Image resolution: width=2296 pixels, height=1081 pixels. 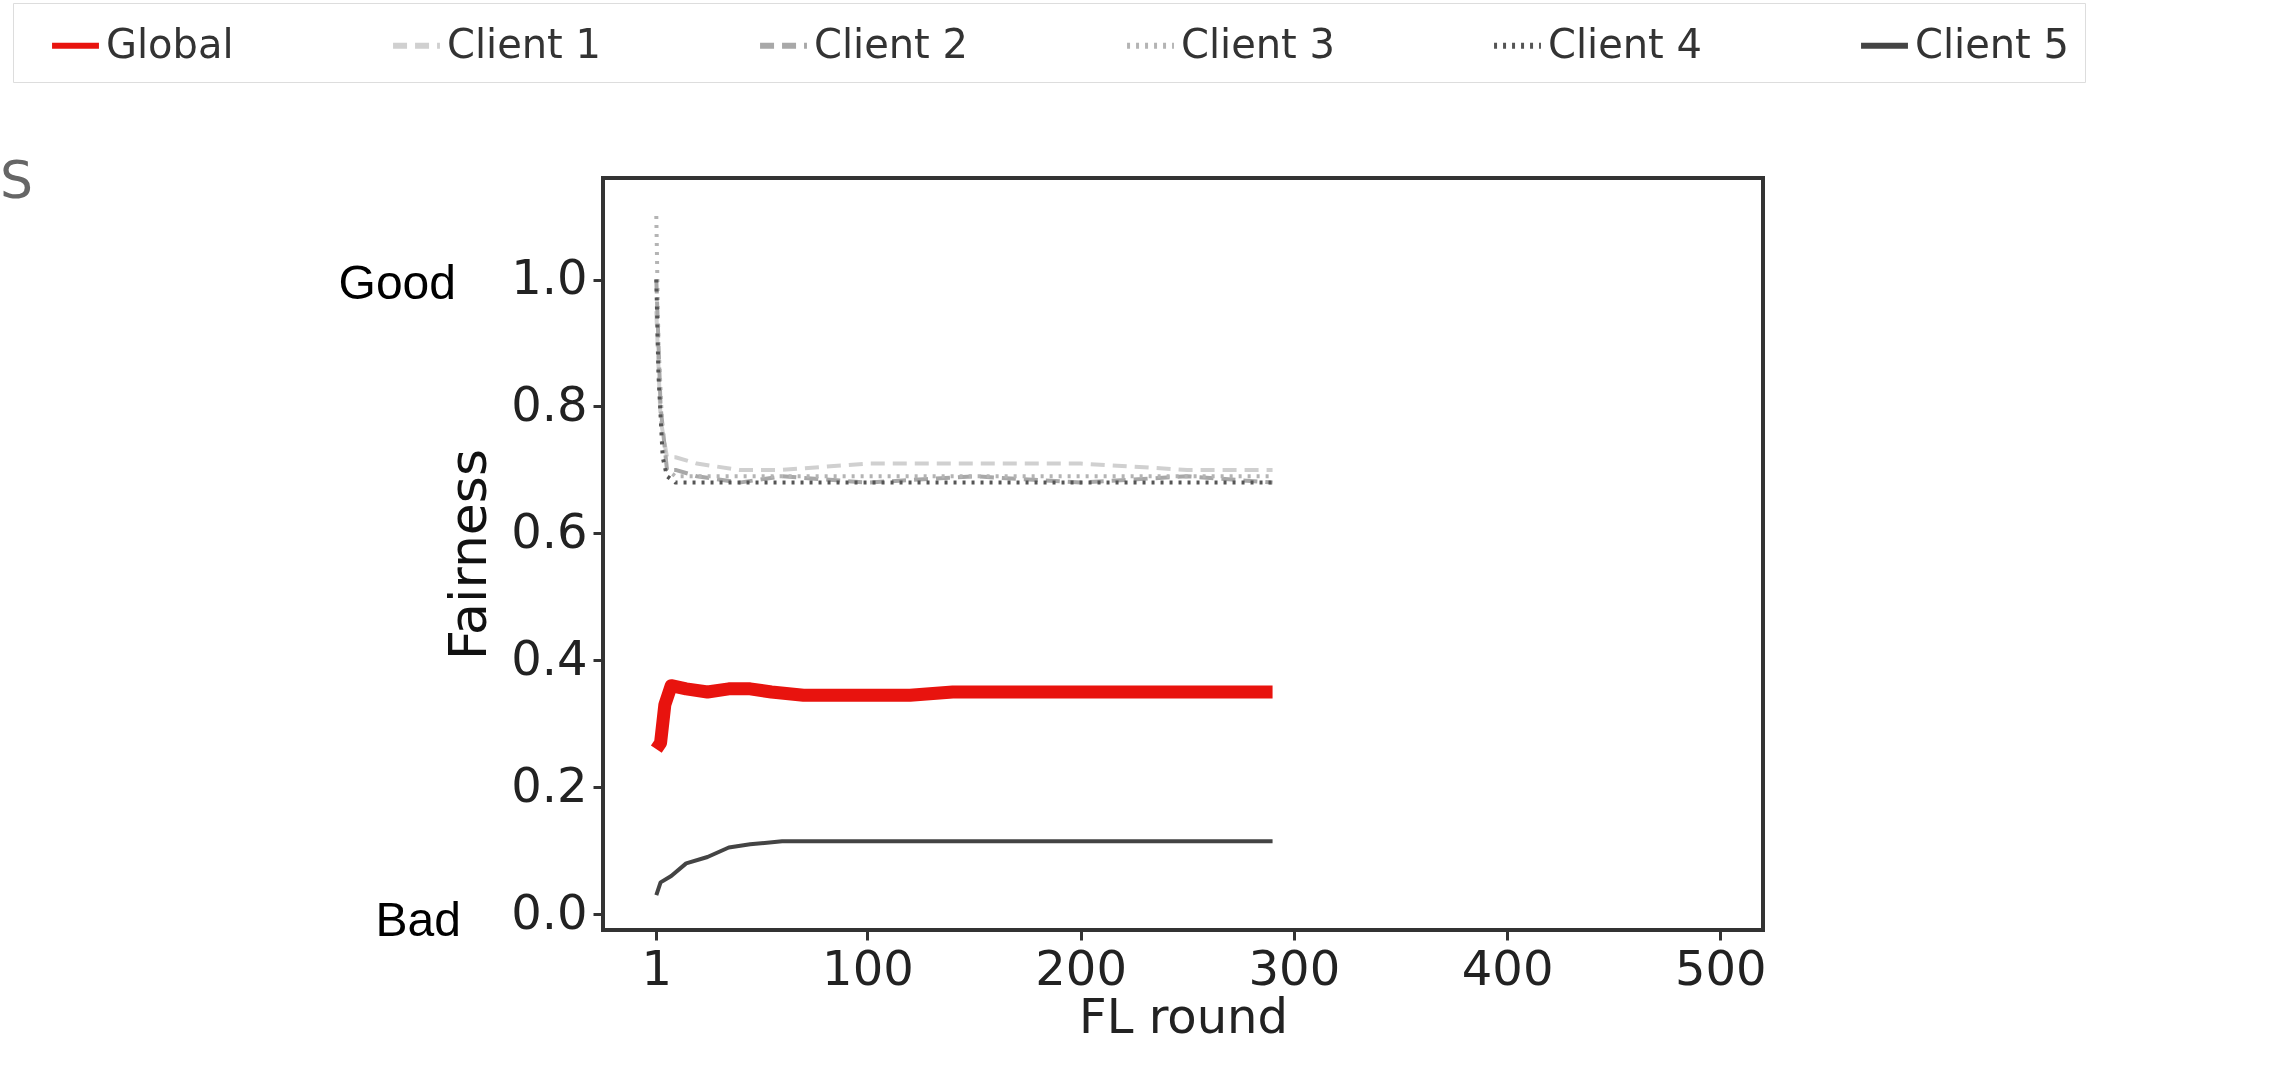 I want to click on x-tick-label: 1, so click(x=657, y=967).